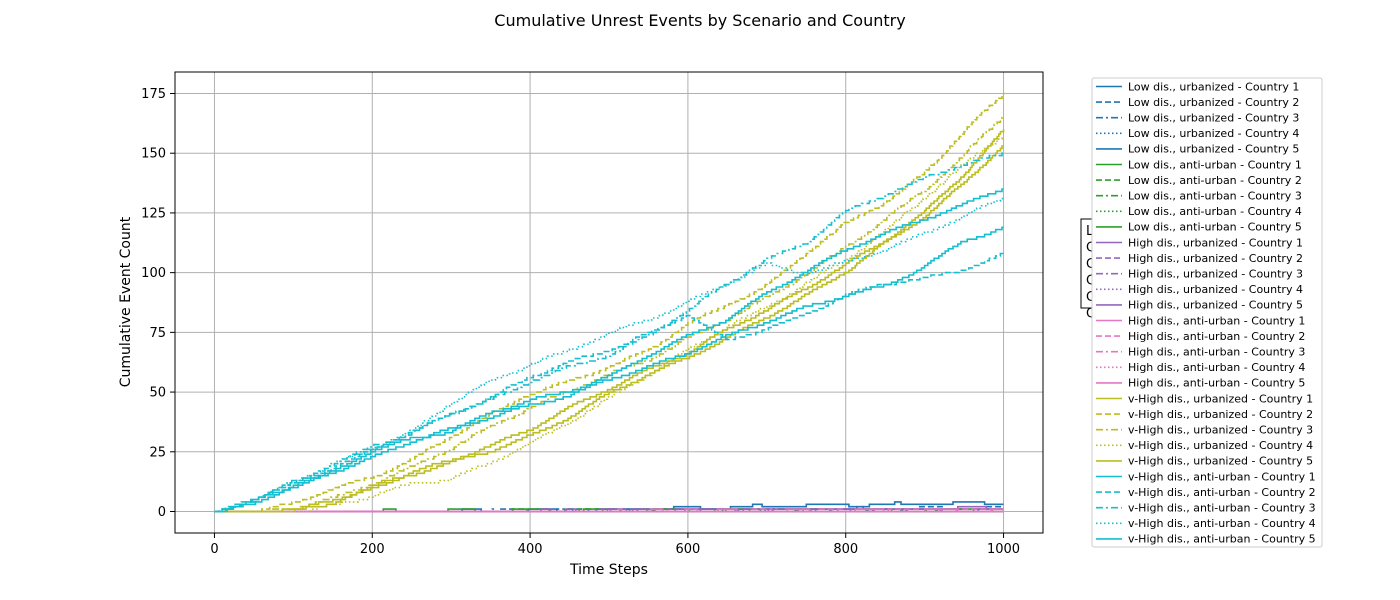  I want to click on x-tick-label: 0, so click(214, 549).